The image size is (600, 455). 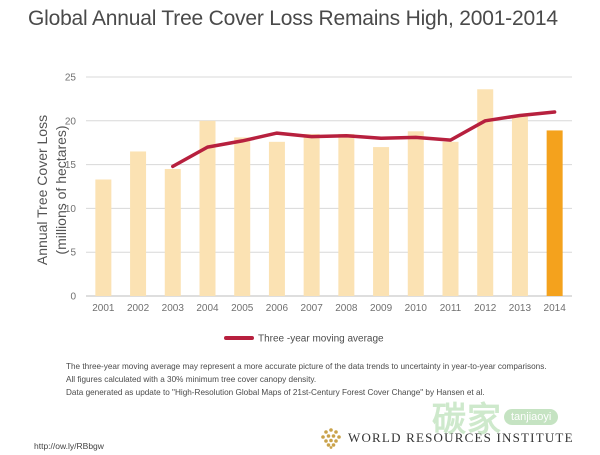 I want to click on y-axis-sublabel: (millions of hectares), so click(x=61, y=189).